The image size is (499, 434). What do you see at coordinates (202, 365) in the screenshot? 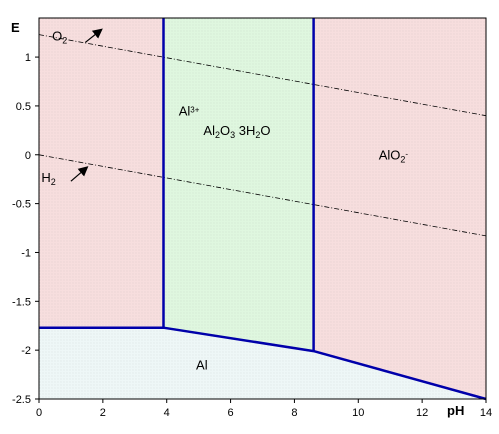
I see `region-label-al: Al` at bounding box center [202, 365].